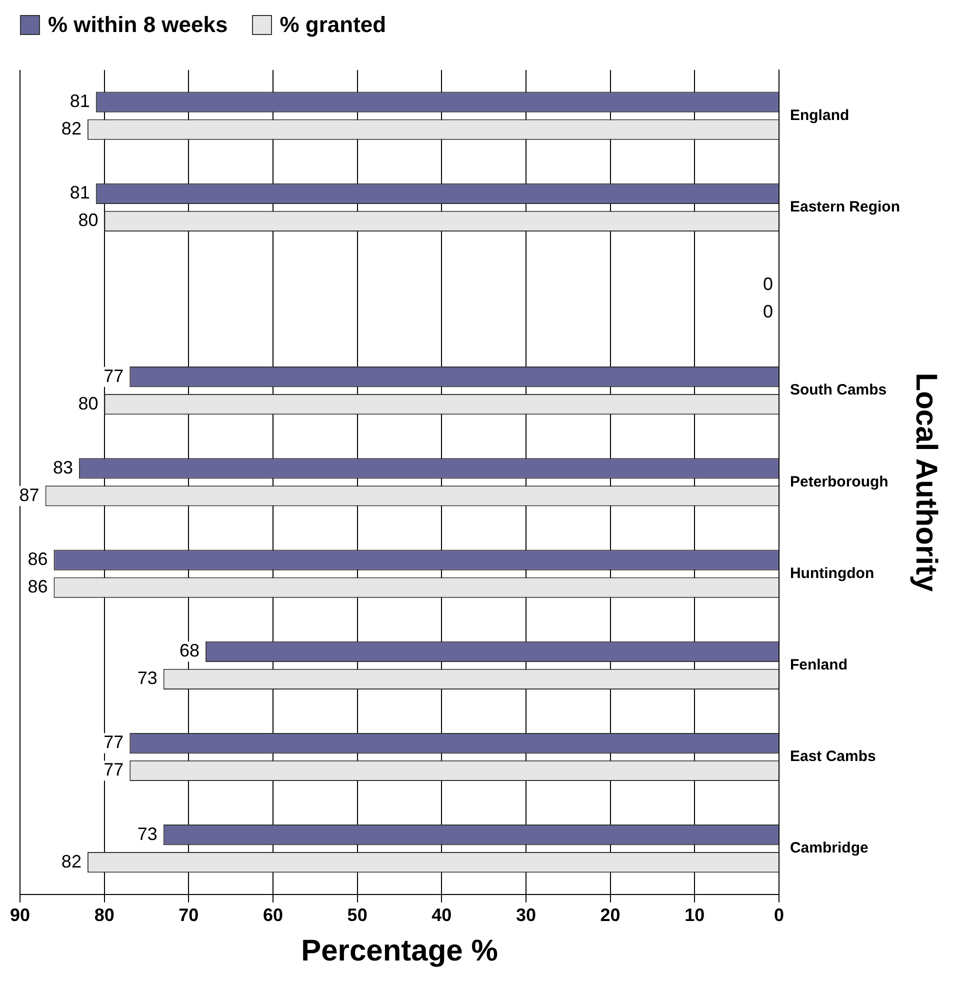 This screenshot has height=994, width=967. What do you see at coordinates (779, 915) in the screenshot?
I see `x-tick-label: 0` at bounding box center [779, 915].